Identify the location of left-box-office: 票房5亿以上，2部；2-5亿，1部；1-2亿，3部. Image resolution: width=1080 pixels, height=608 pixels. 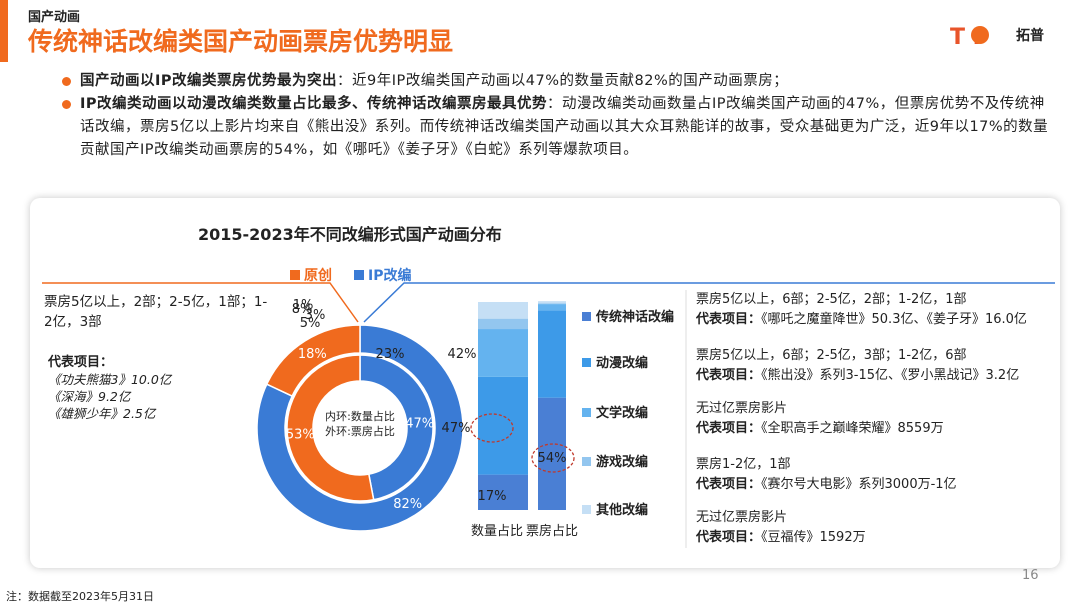
(156, 312).